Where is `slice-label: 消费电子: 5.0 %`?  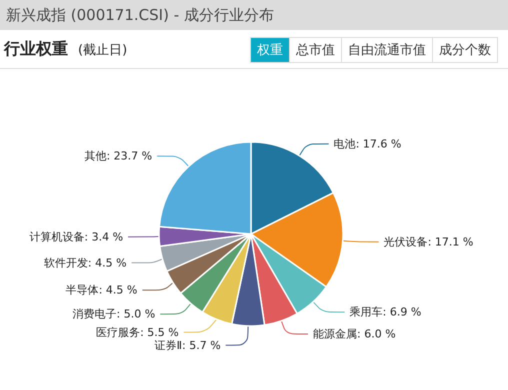
slice-label: 消费电子: 5.0 % is located at coordinates (114, 314).